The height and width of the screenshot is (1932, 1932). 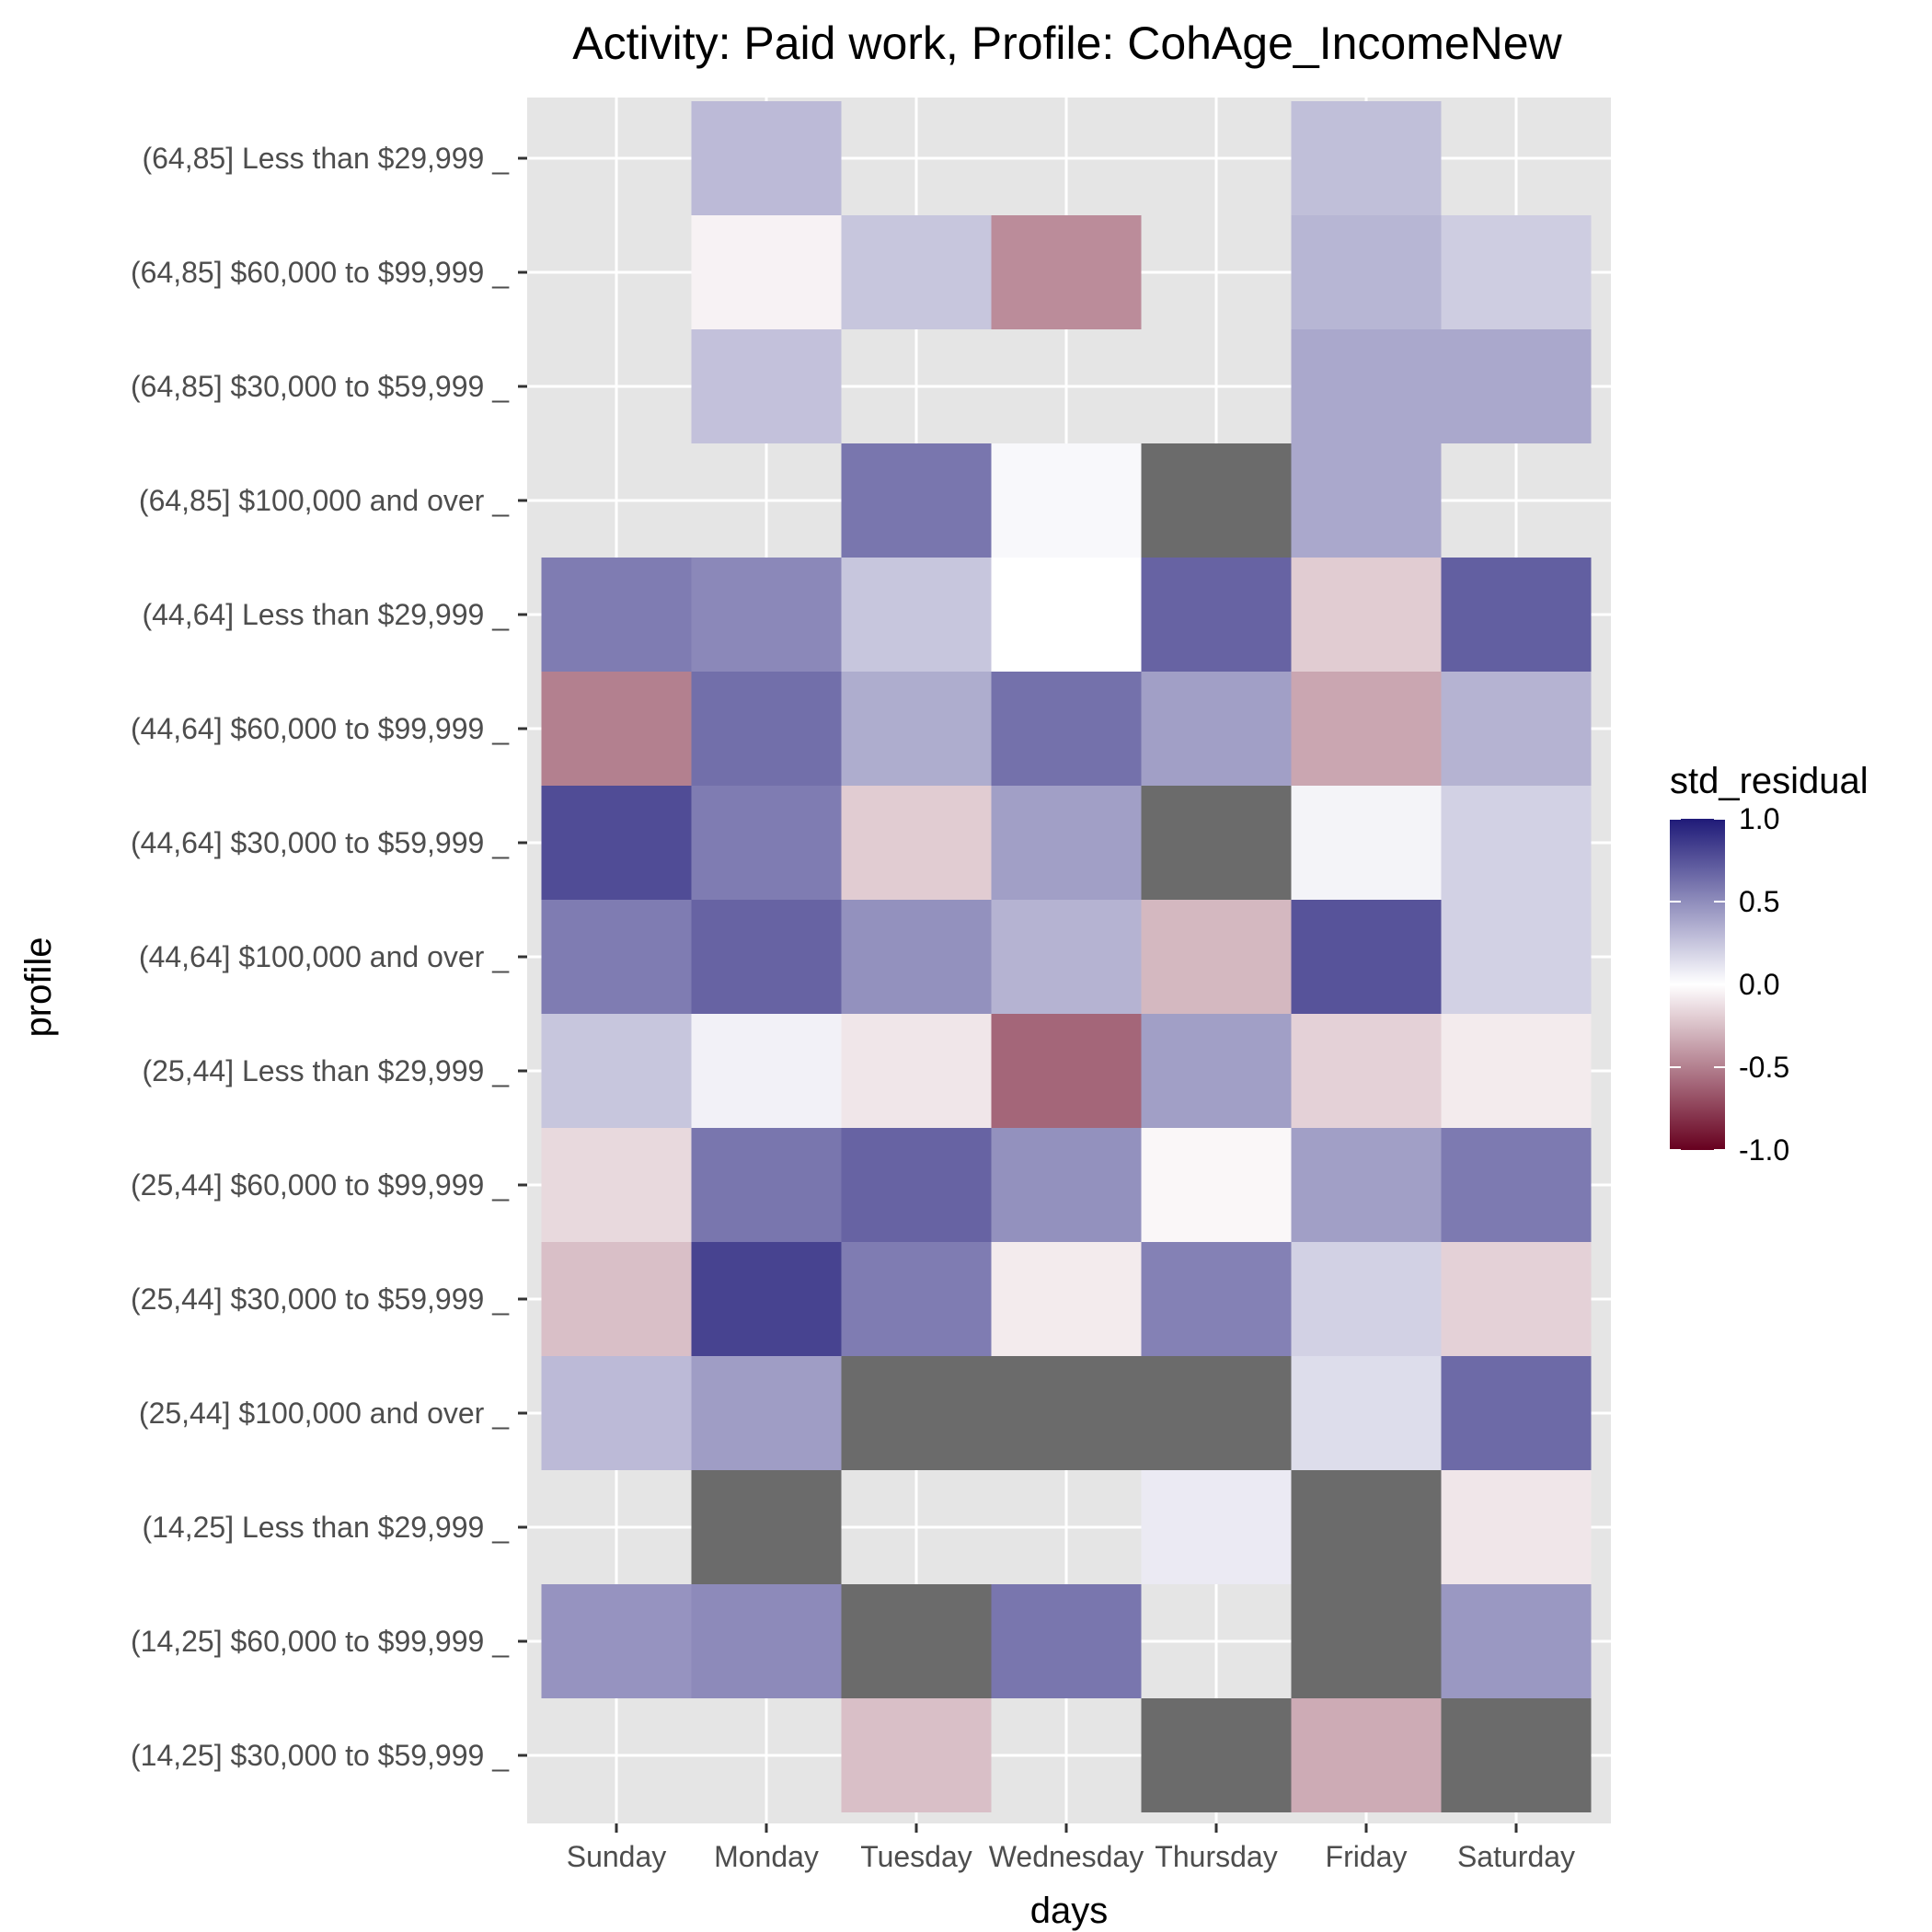 What do you see at coordinates (320, 842) in the screenshot?
I see `y-tick-label: (44,64] $30,000 to $59,999 _` at bounding box center [320, 842].